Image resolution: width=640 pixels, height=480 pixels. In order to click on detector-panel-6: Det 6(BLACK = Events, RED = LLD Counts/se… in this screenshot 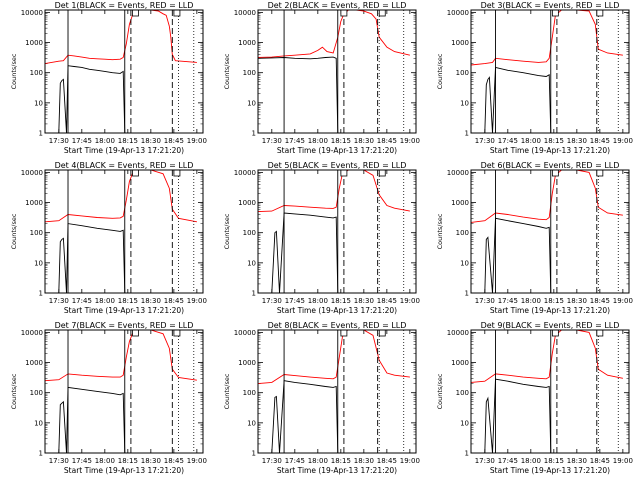, I will do `click(534, 238)`.